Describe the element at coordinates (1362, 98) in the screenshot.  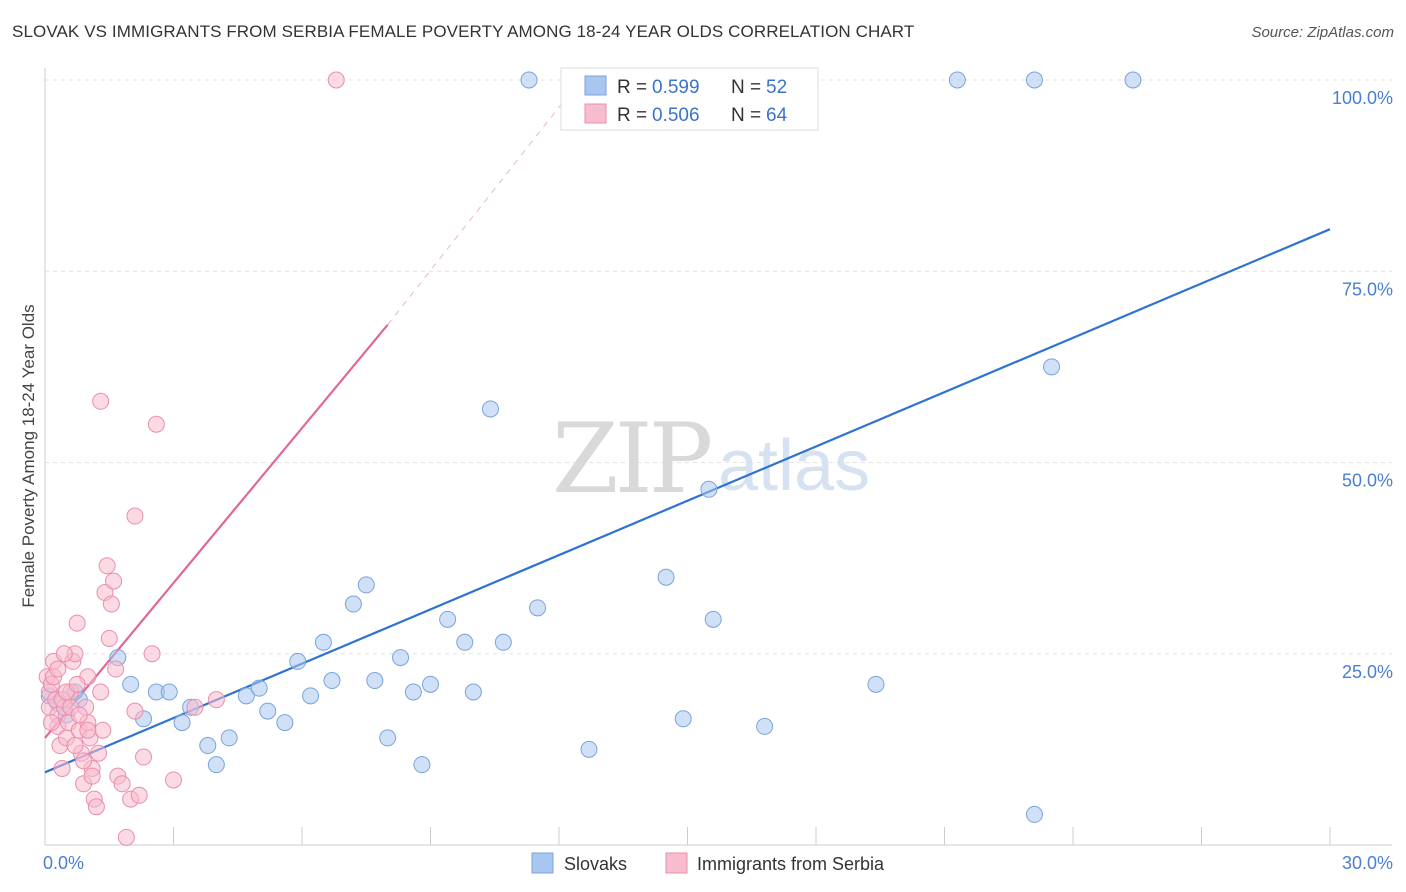
I see `y-tick-label-3: 100.0%` at that location.